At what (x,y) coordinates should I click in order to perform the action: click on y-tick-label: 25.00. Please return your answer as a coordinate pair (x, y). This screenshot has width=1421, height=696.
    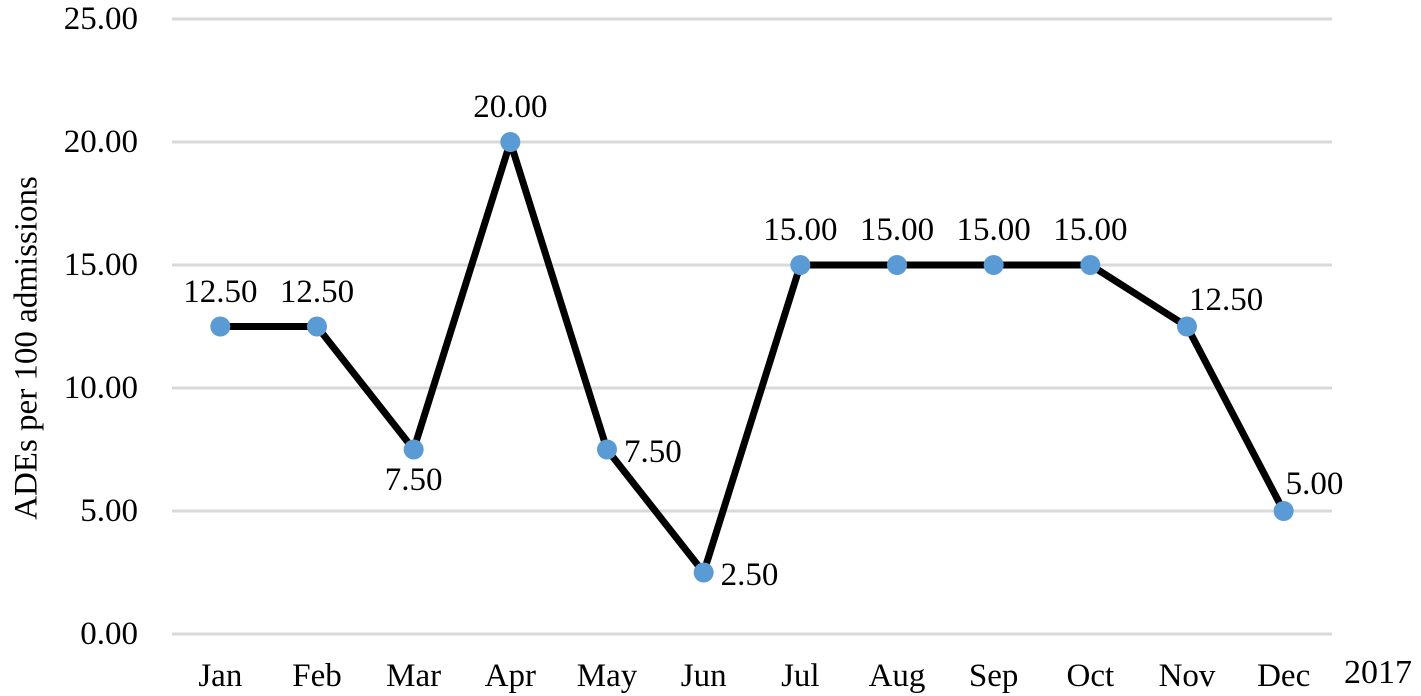
    Looking at the image, I should click on (100, 19).